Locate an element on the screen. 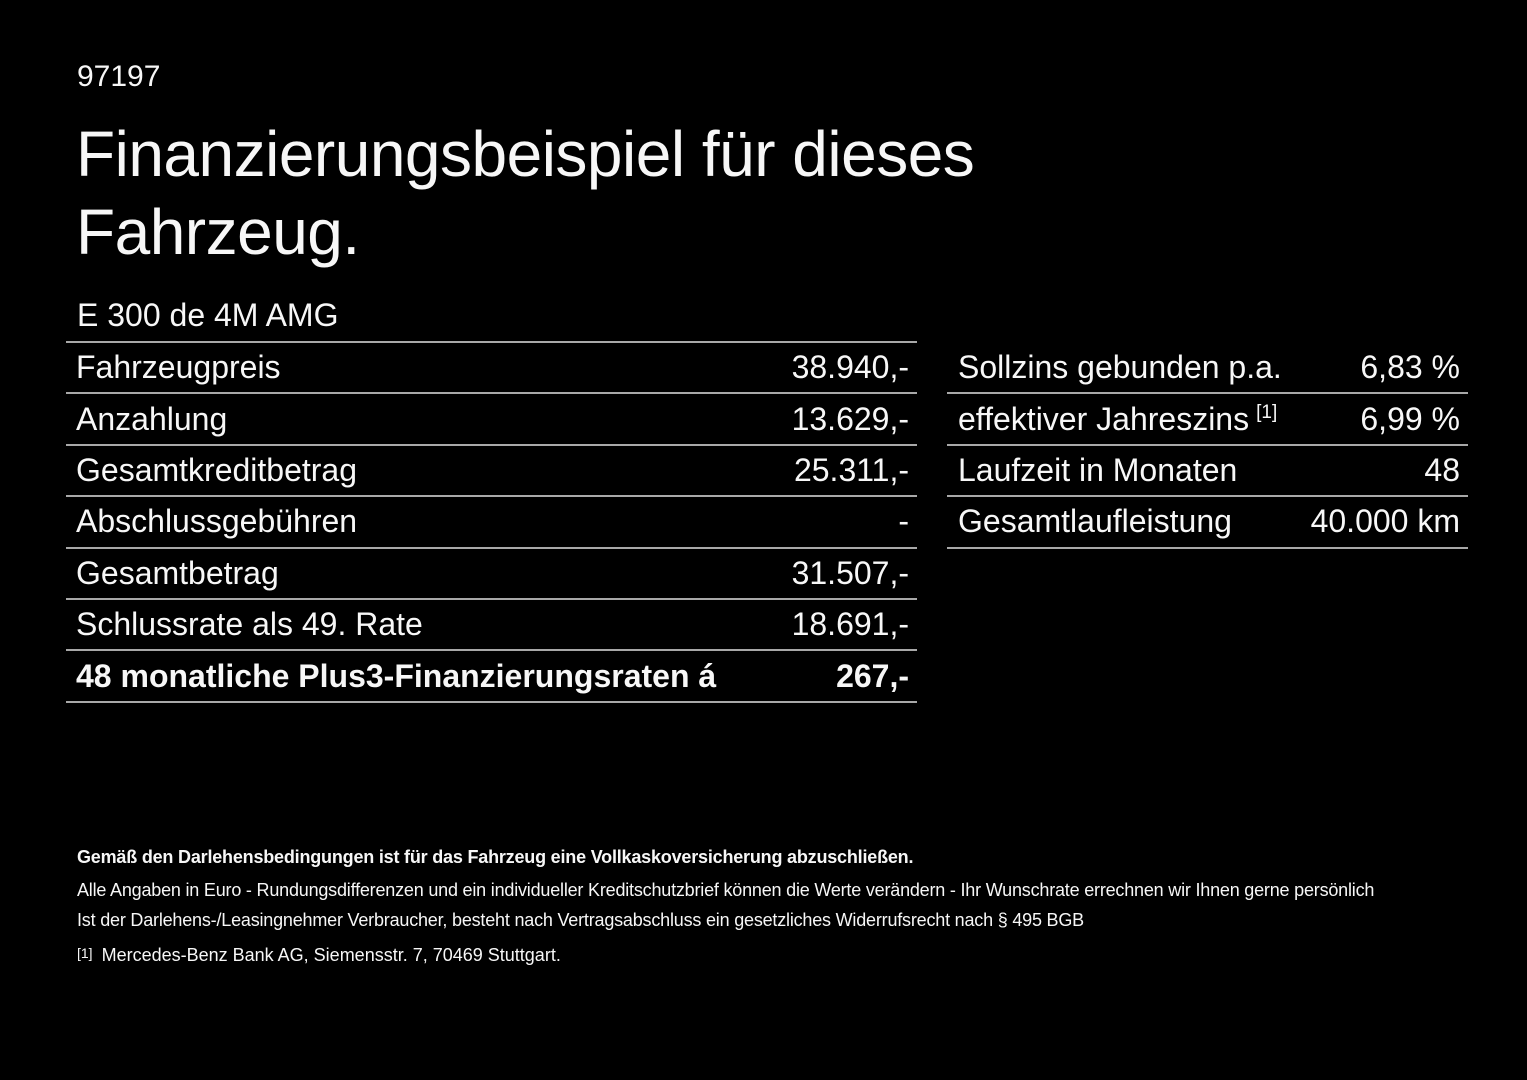  finance-row-value: 18.691,- is located at coordinates (850, 624).